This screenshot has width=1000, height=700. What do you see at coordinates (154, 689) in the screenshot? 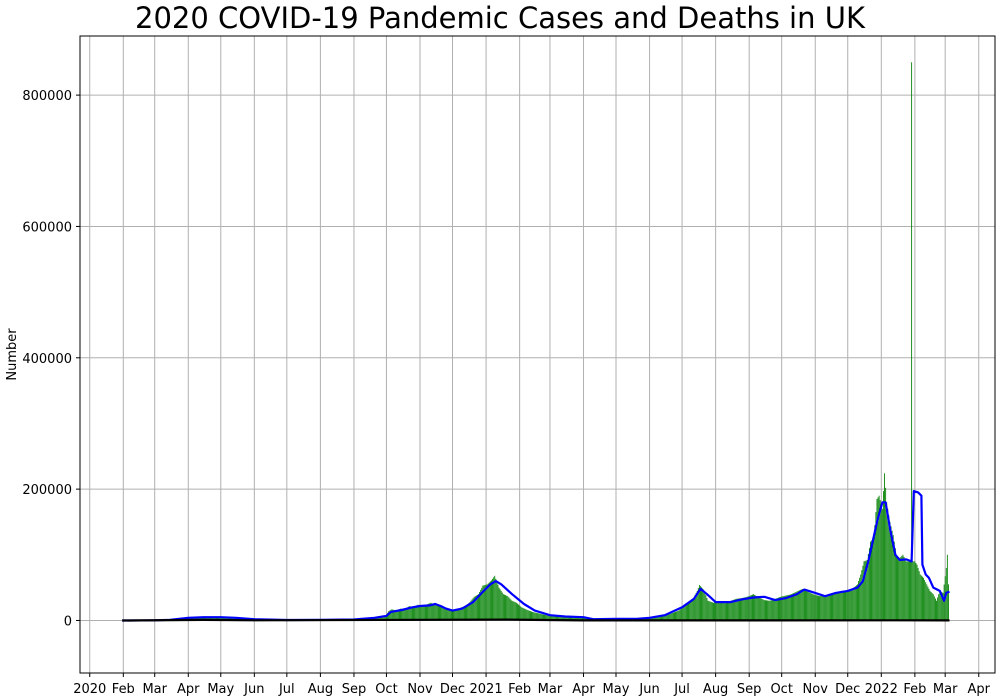
I see `x-tick-label: Mar` at bounding box center [154, 689].